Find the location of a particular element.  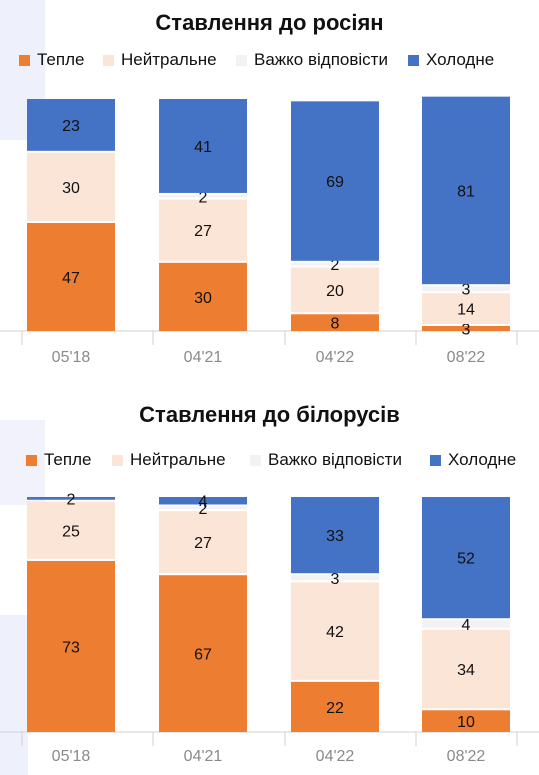

data-label-cold: 33 is located at coordinates (335, 536).